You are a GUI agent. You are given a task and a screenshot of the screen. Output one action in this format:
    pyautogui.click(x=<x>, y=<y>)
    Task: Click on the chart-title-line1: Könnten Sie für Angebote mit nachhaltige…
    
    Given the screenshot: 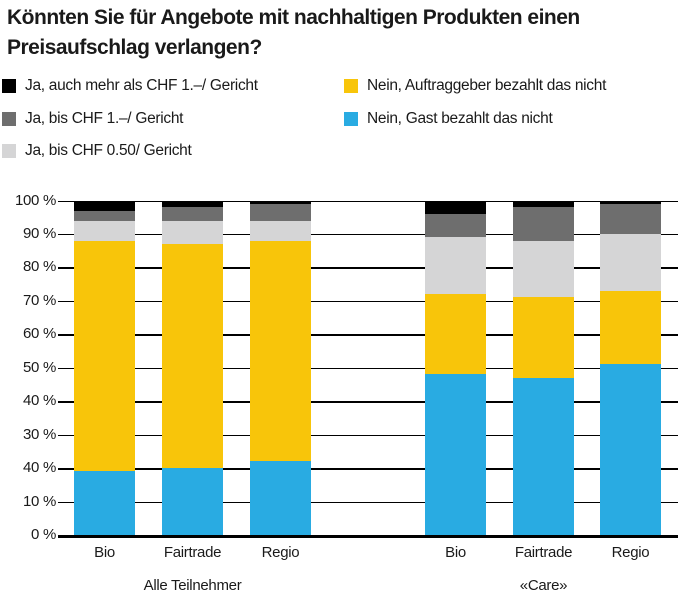 What is the action you would take?
    pyautogui.click(x=293, y=17)
    